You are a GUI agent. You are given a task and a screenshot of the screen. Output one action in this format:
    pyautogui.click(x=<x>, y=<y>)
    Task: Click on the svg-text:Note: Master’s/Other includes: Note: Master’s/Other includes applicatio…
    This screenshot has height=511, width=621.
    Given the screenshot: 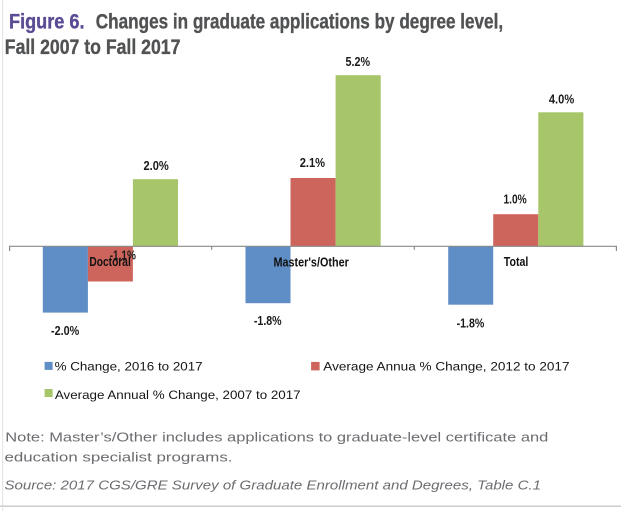 What is the action you would take?
    pyautogui.click(x=276, y=437)
    